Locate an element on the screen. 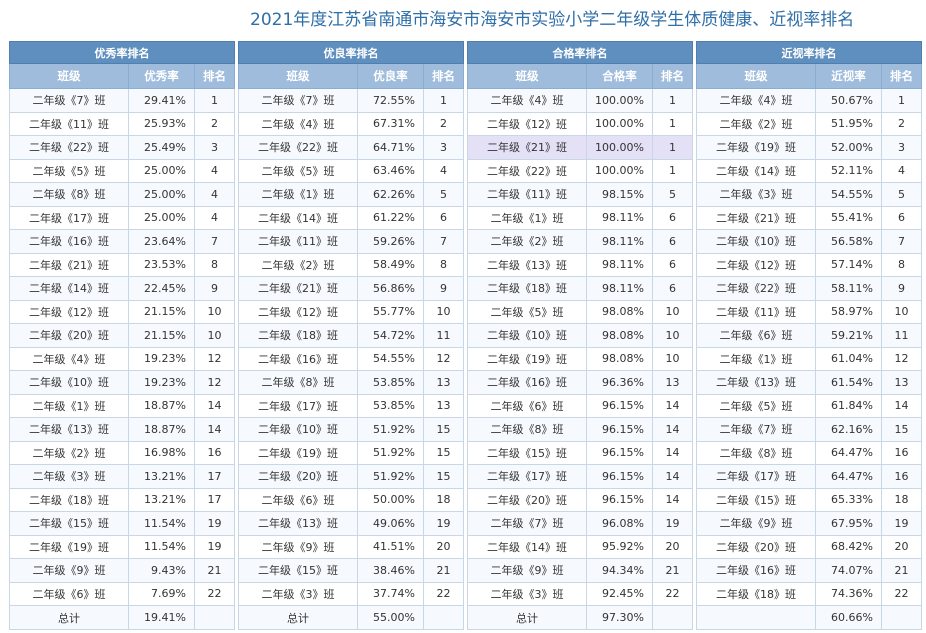  rate-cell: 62.26% is located at coordinates (390, 194).